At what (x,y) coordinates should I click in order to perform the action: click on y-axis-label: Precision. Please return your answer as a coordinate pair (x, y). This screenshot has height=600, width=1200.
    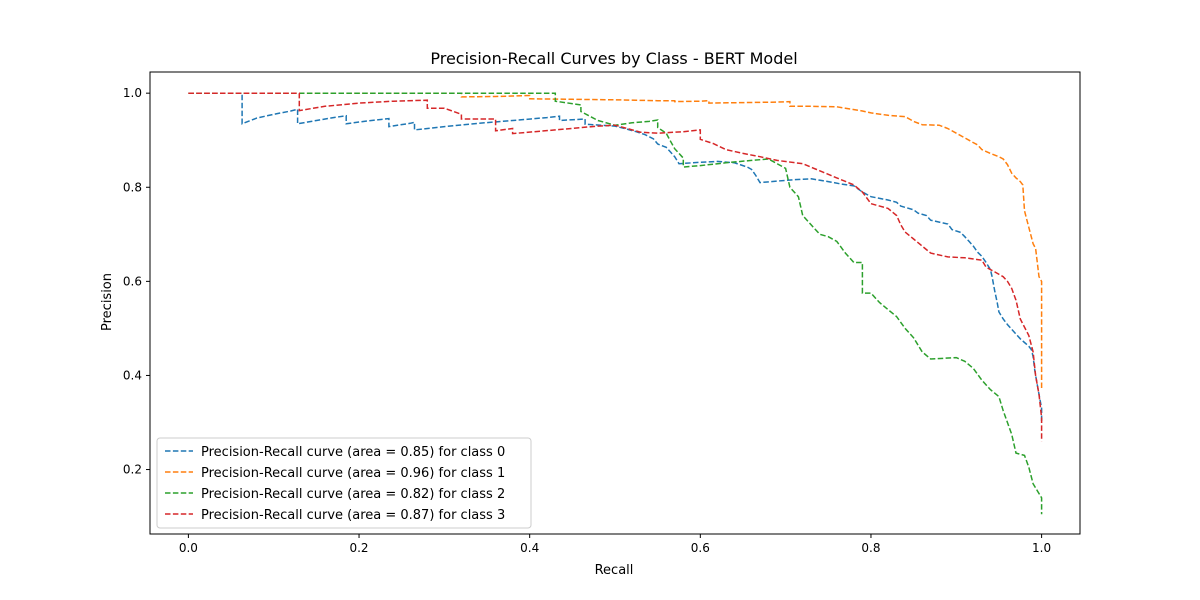
    Looking at the image, I should click on (107, 302).